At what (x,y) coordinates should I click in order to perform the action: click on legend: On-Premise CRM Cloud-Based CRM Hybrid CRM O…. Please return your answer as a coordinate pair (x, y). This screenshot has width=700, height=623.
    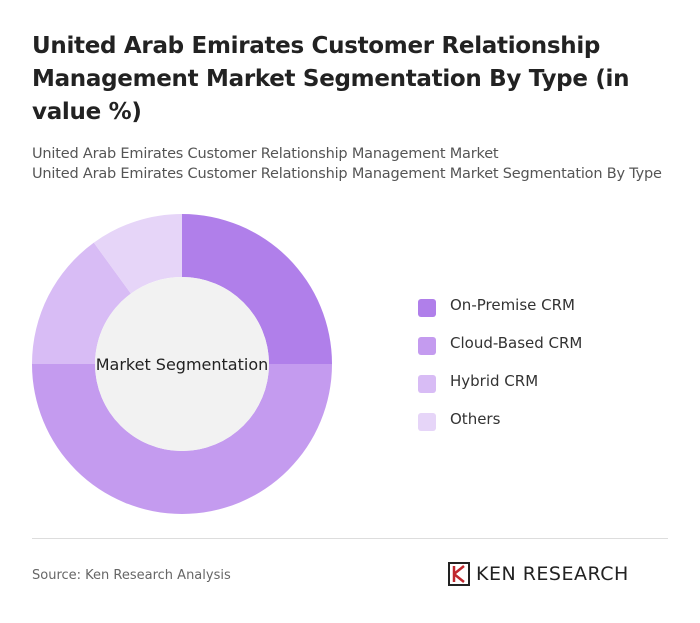
    Looking at the image, I should click on (500, 372).